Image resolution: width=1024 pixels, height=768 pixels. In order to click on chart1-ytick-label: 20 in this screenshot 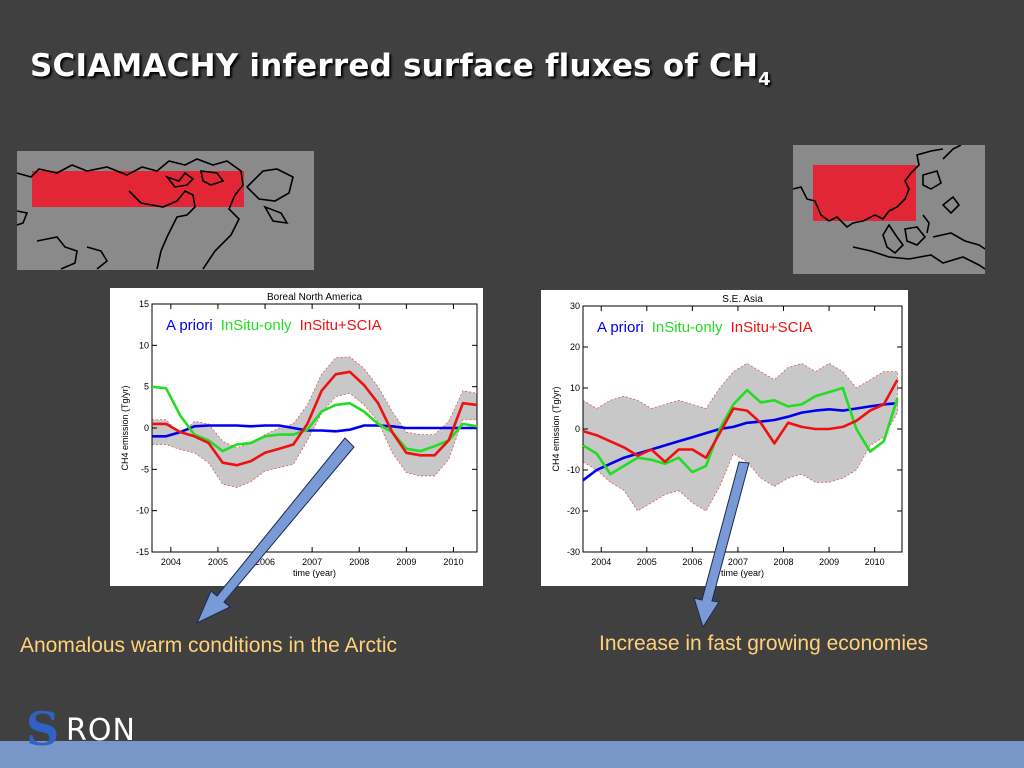, I will do `click(575, 347)`.